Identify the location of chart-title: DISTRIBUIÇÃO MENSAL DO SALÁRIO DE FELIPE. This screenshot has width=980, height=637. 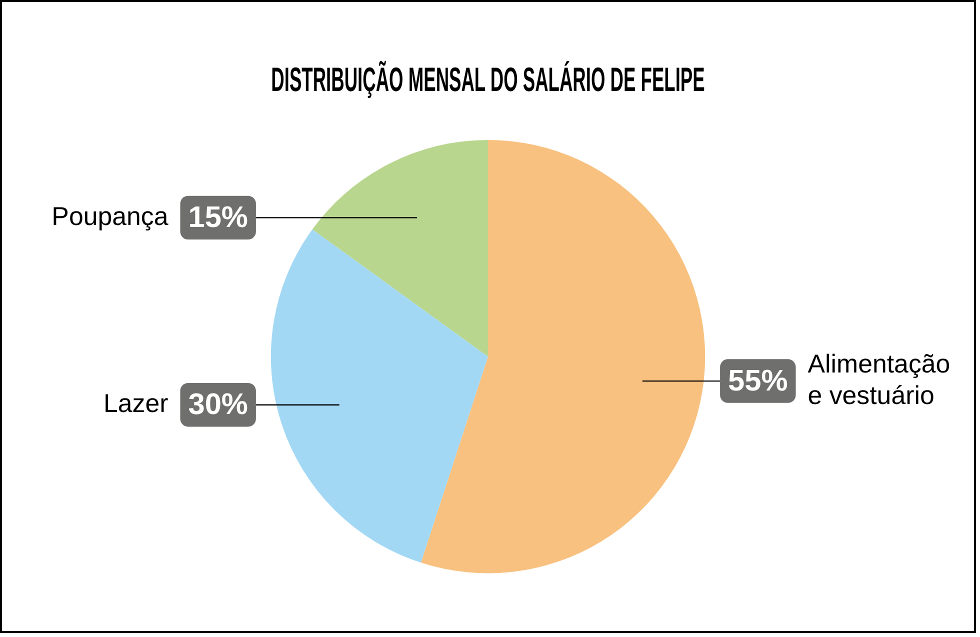
(488, 79).